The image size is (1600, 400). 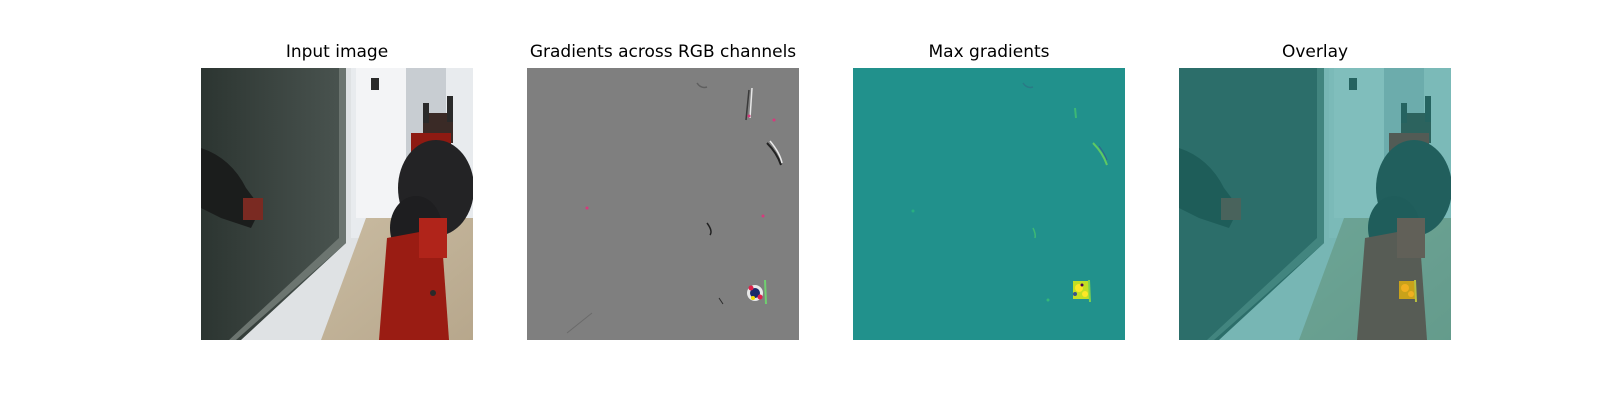 I want to click on input-image-graphic, so click(x=337, y=204).